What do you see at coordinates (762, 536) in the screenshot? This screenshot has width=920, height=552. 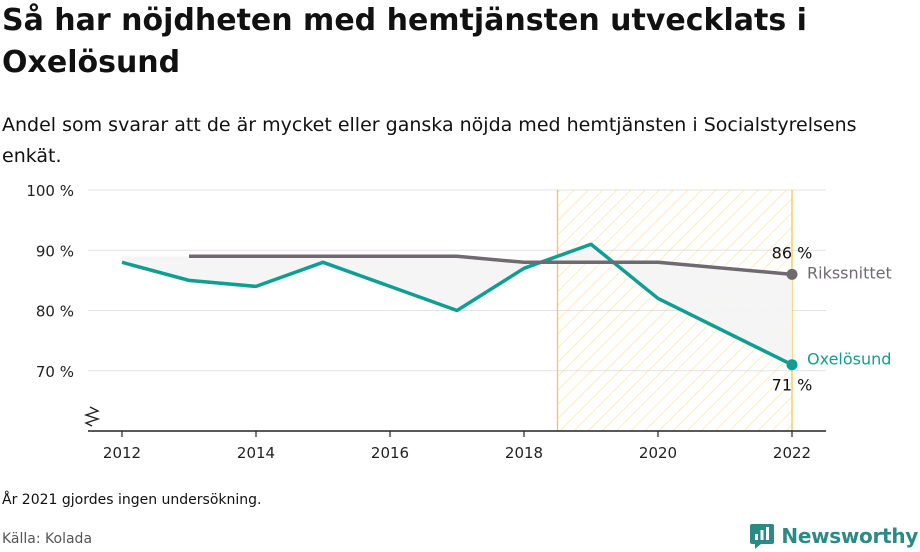 I see `newsworthy-logo-icon` at bounding box center [762, 536].